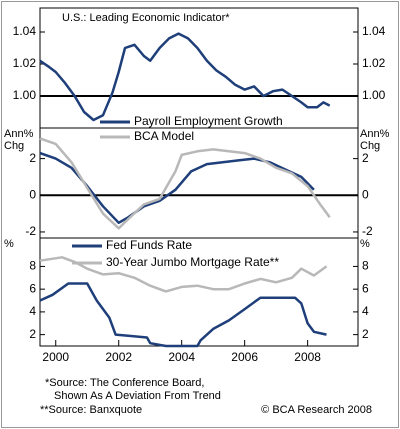 This screenshot has width=400, height=429. I want to click on x-tick-label: 2004, so click(181, 357).